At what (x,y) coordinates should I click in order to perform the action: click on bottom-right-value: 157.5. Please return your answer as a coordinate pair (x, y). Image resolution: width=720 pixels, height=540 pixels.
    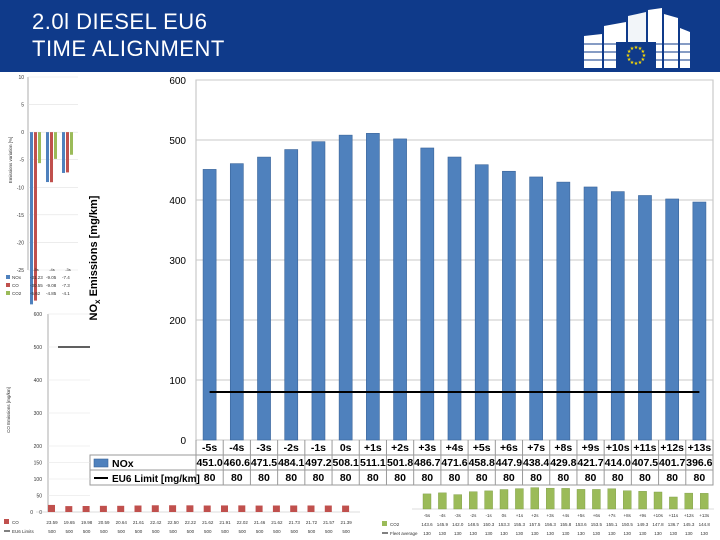
    Looking at the image, I should click on (535, 524).